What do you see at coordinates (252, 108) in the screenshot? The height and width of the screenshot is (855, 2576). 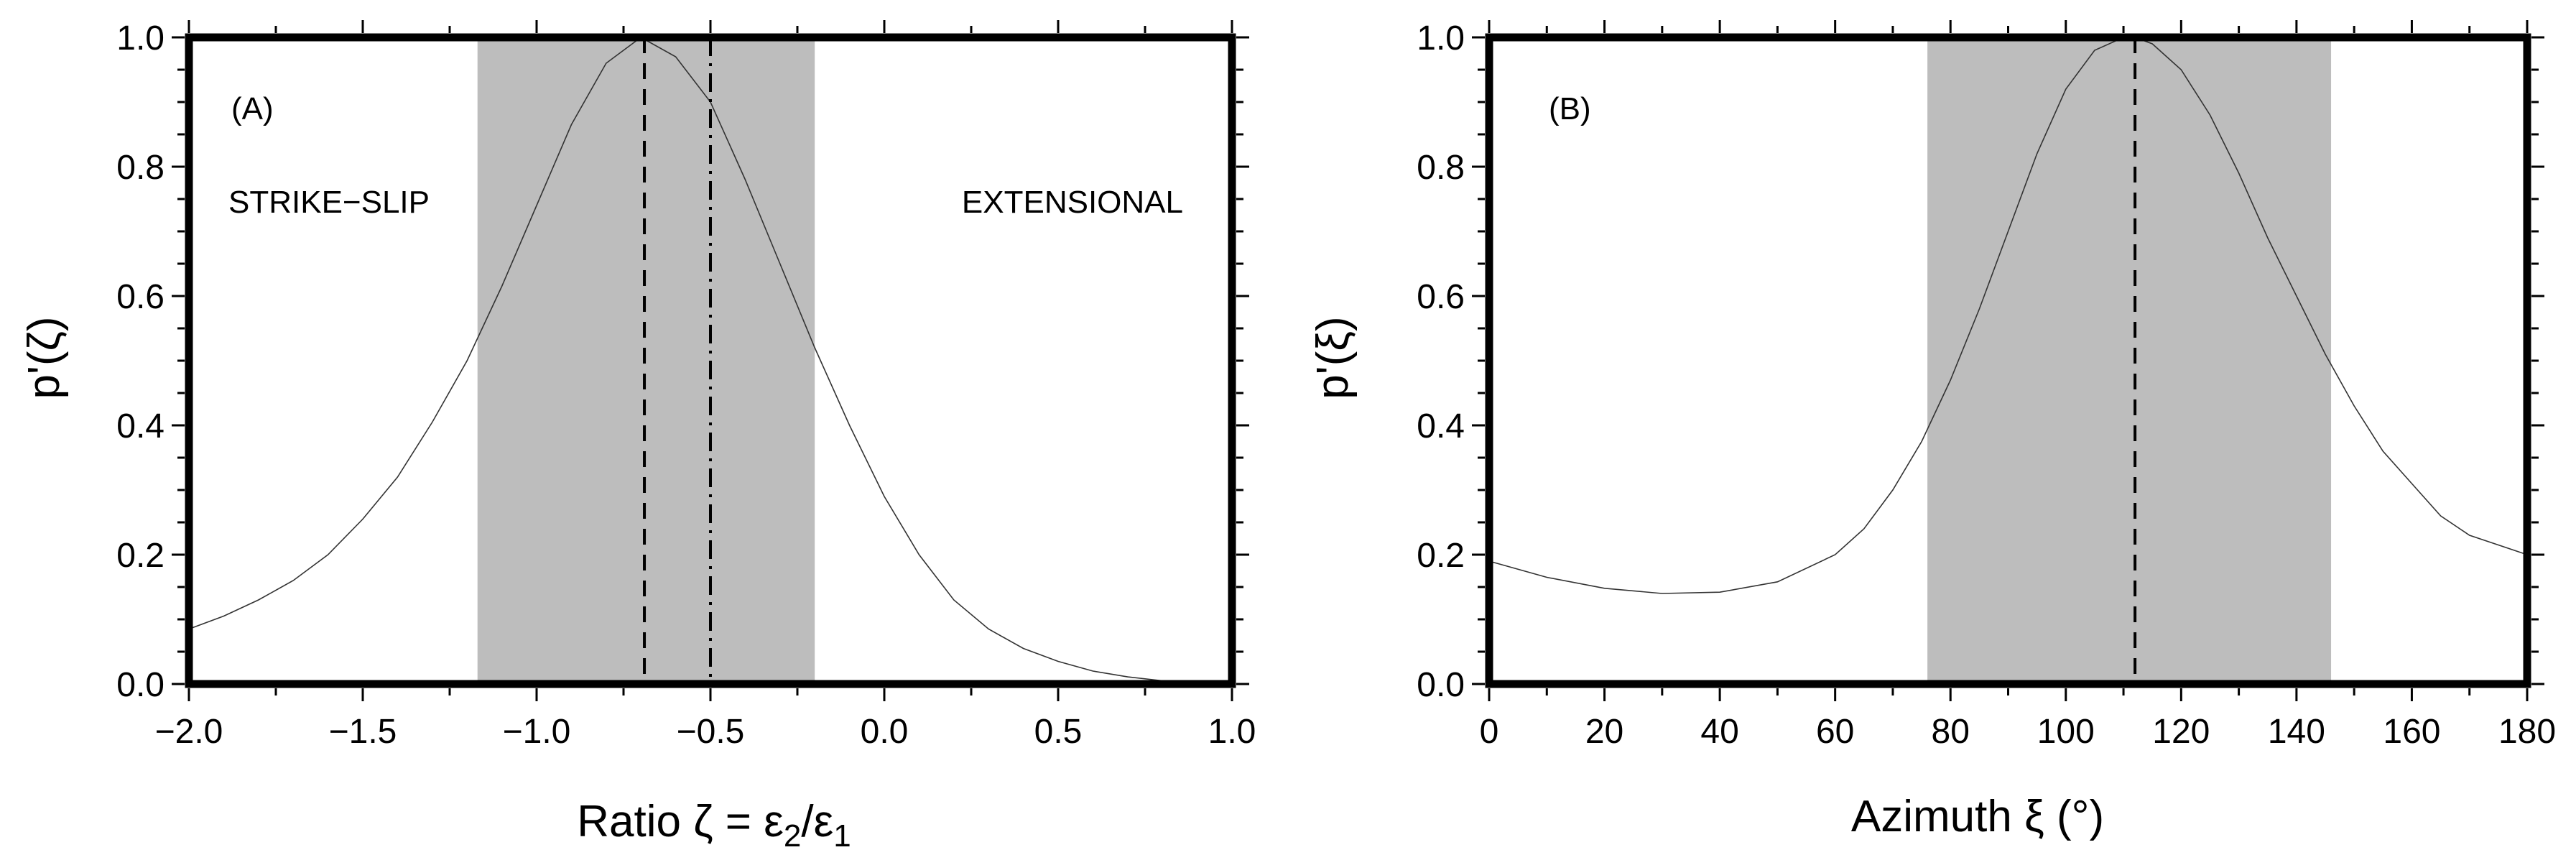 I see `panel-a-label: (A)` at bounding box center [252, 108].